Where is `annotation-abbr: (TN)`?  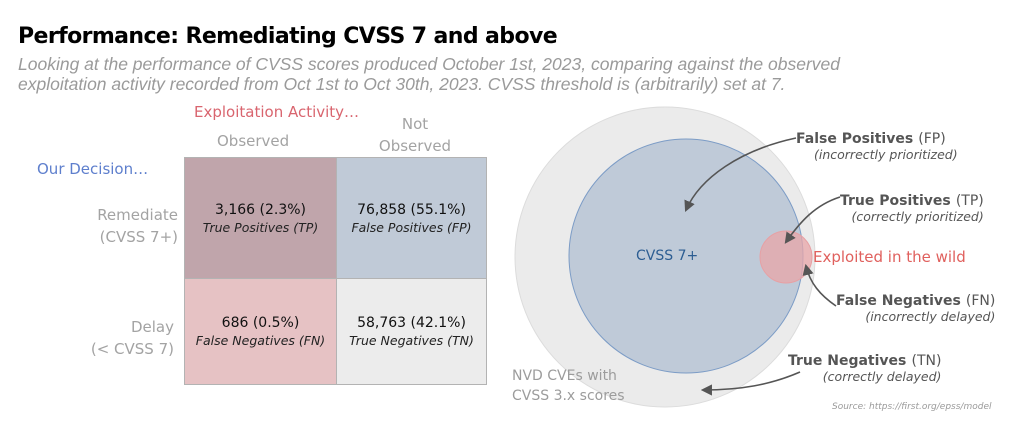
annotation-abbr: (TN) is located at coordinates (926, 361).